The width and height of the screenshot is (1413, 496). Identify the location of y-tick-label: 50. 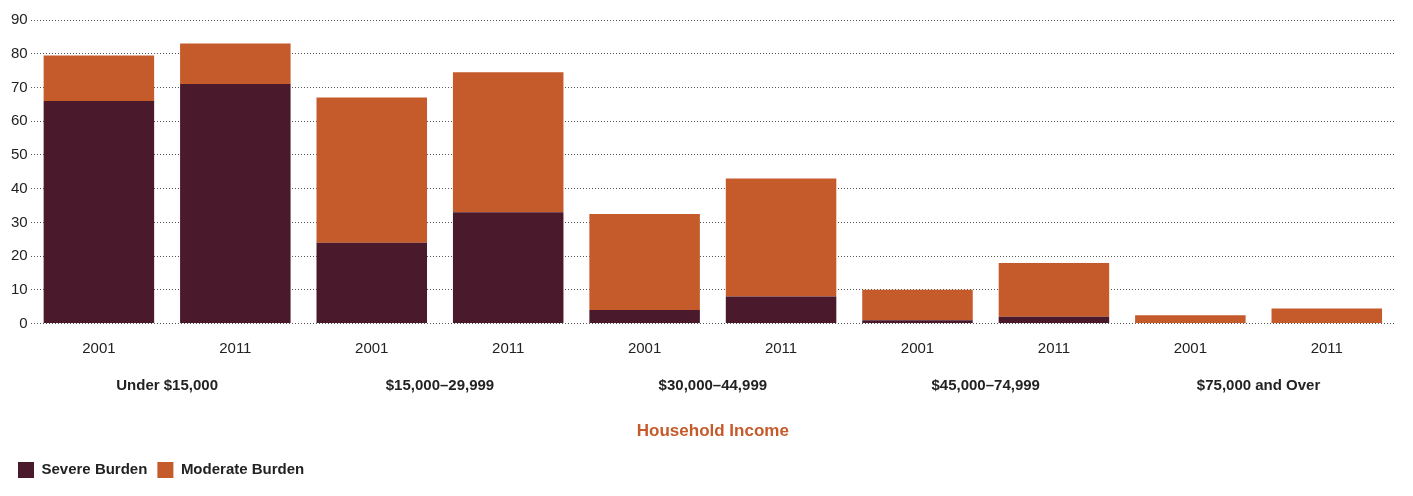
(19, 154).